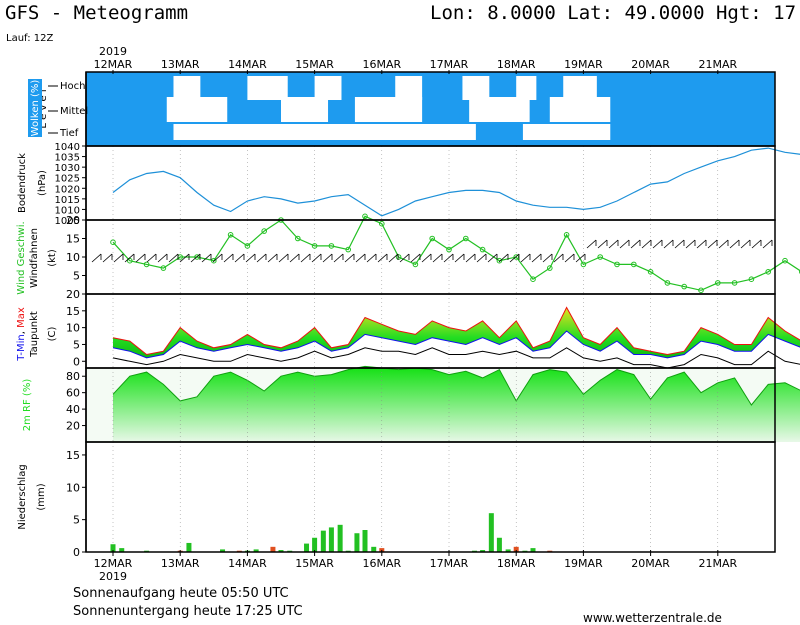 Image resolution: width=800 pixels, height=625 pixels. What do you see at coordinates (583, 64) in the screenshot?
I see `top-date-label: 19MAR` at bounding box center [583, 64].